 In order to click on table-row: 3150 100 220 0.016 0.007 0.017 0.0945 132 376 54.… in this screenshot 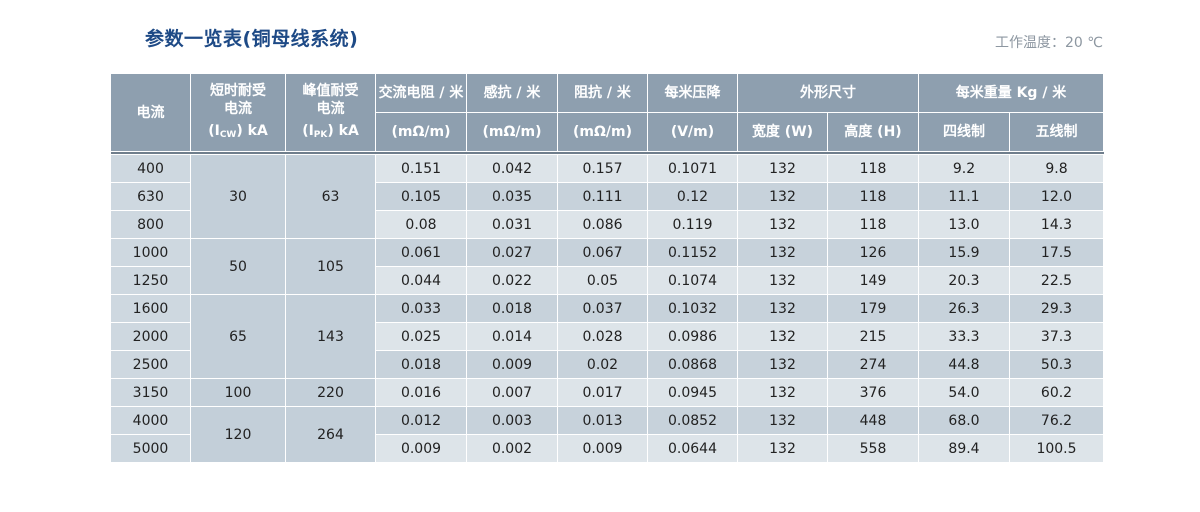, I will do `click(607, 392)`.